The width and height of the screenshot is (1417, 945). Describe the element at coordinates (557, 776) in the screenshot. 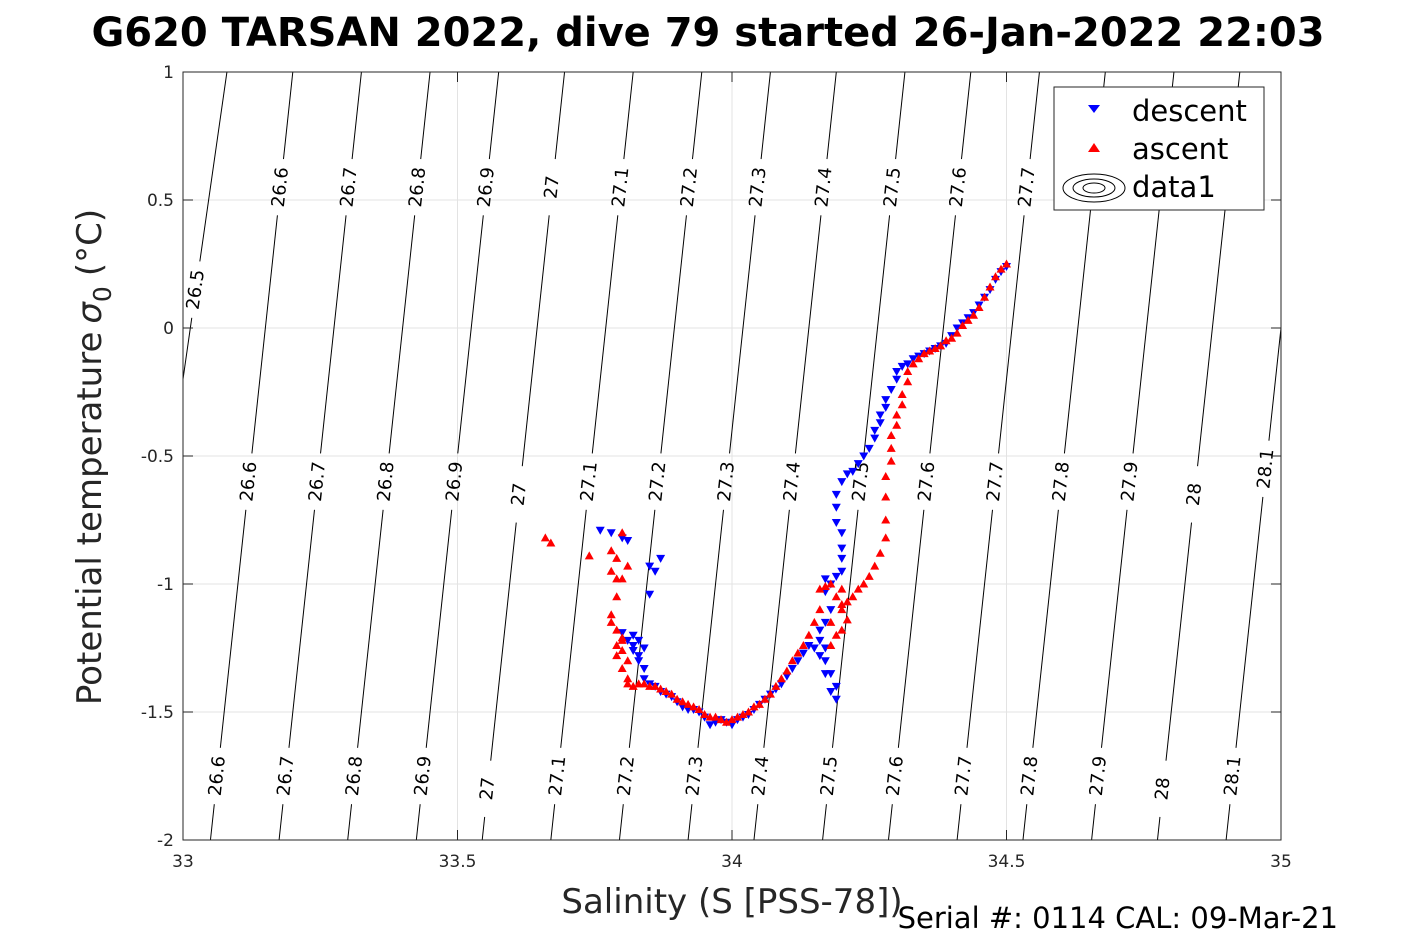

I see `isopycnal-label: 27.1` at that location.